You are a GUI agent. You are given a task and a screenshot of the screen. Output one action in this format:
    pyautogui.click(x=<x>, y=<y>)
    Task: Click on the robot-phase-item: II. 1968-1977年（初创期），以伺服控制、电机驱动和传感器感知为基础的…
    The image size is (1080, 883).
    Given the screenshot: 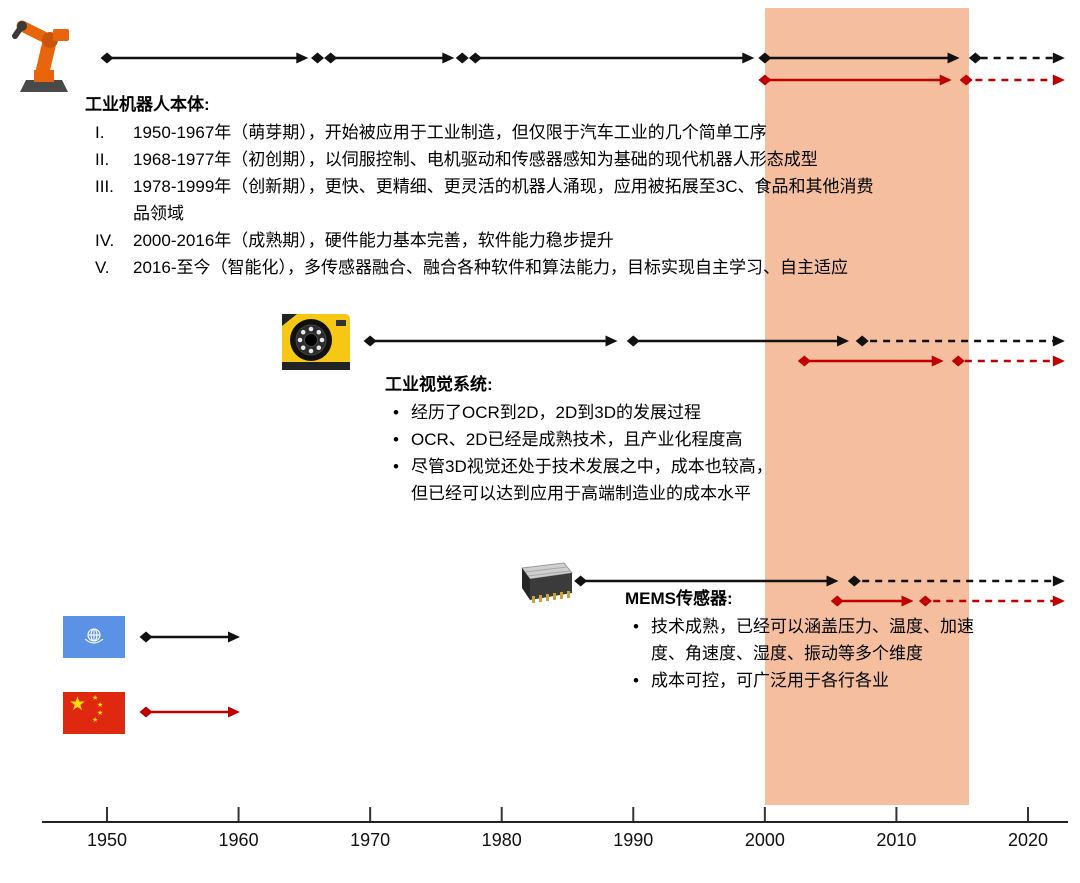 What is the action you would take?
    pyautogui.click(x=480, y=159)
    